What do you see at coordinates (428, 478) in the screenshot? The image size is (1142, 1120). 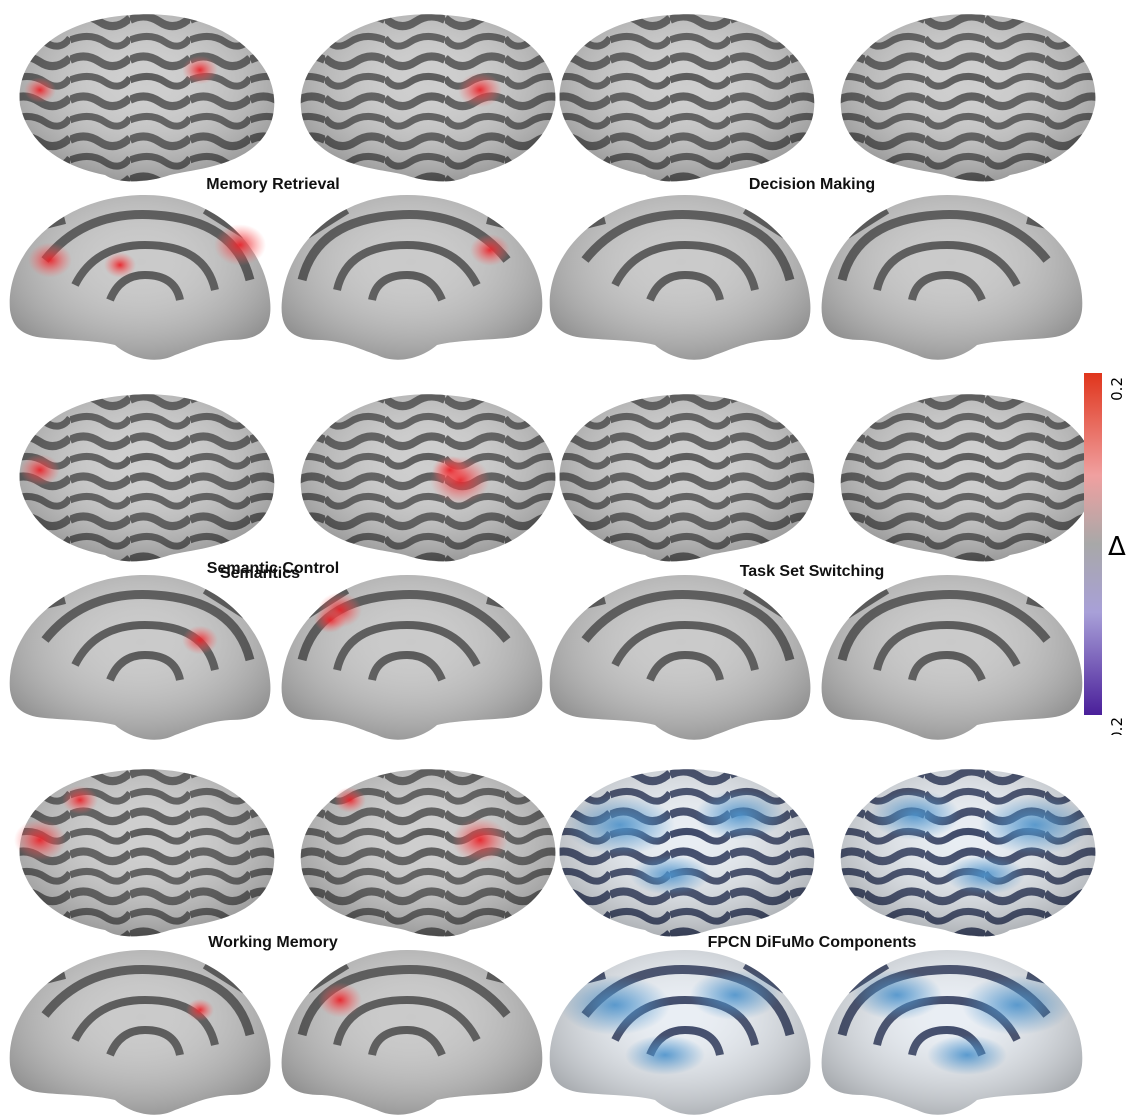 I see `brain-2-lateral-right` at bounding box center [428, 478].